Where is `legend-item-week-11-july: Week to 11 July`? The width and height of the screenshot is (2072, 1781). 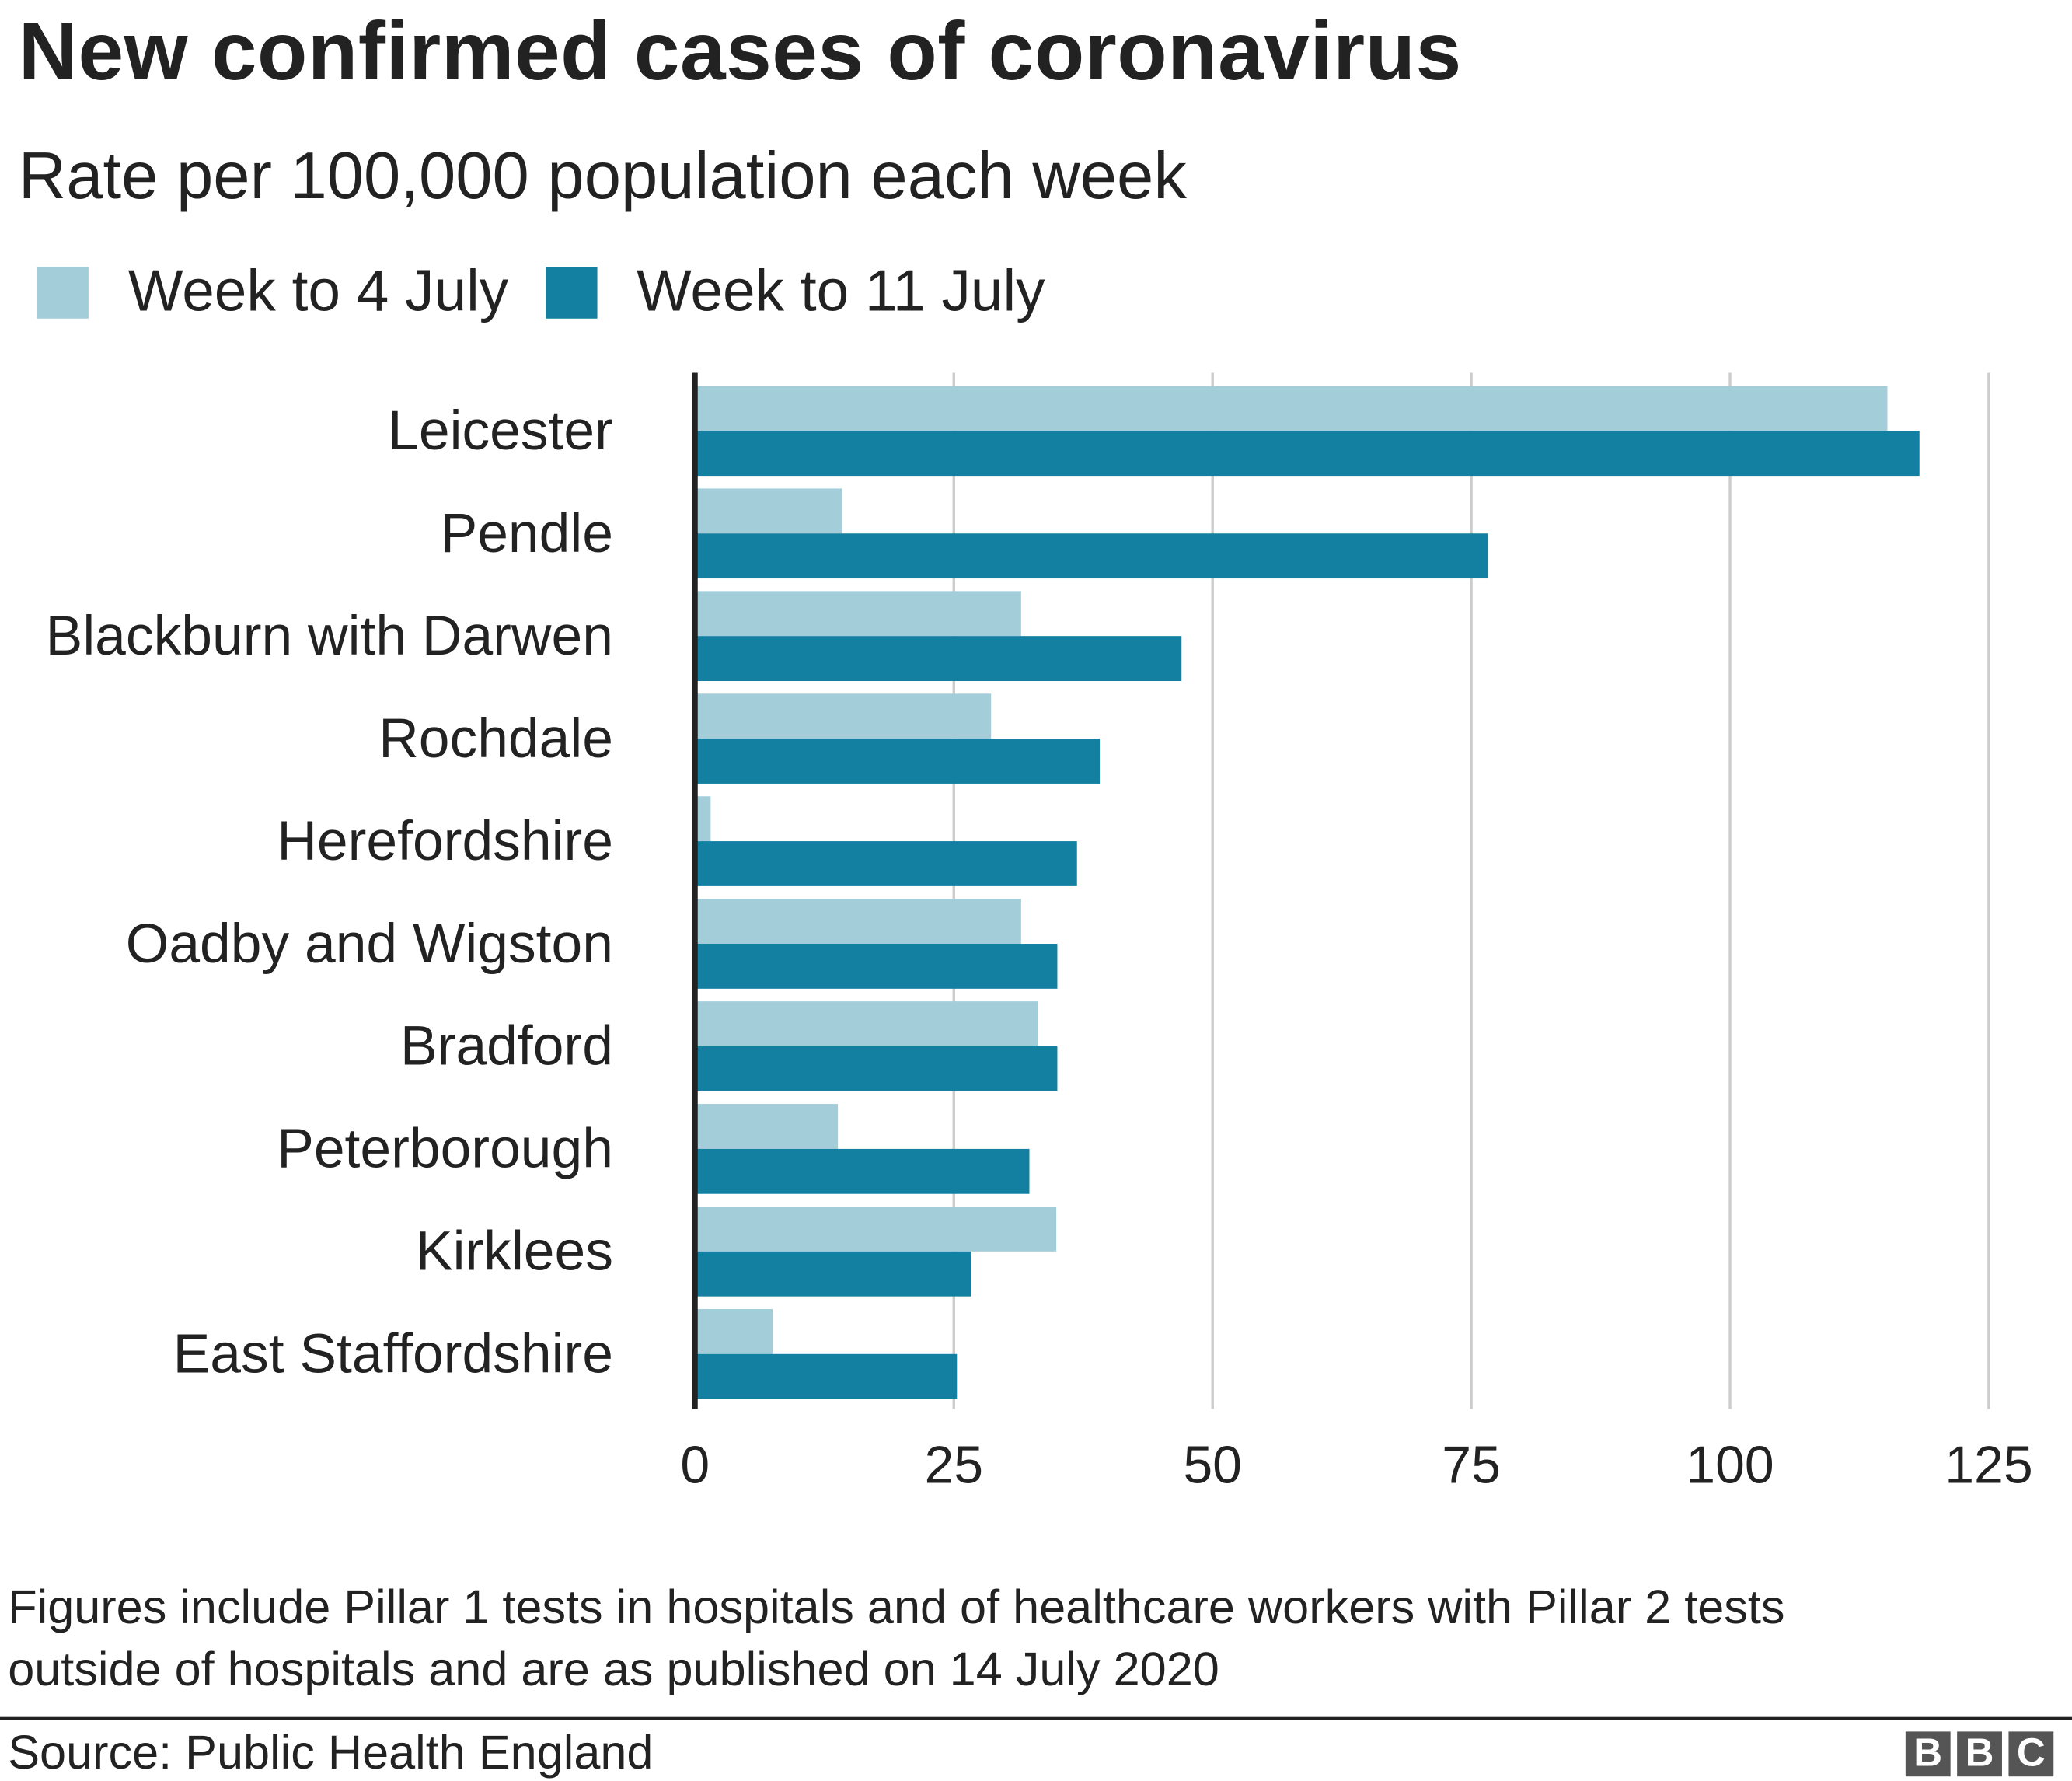 legend-item-week-11-july: Week to 11 July is located at coordinates (795, 292).